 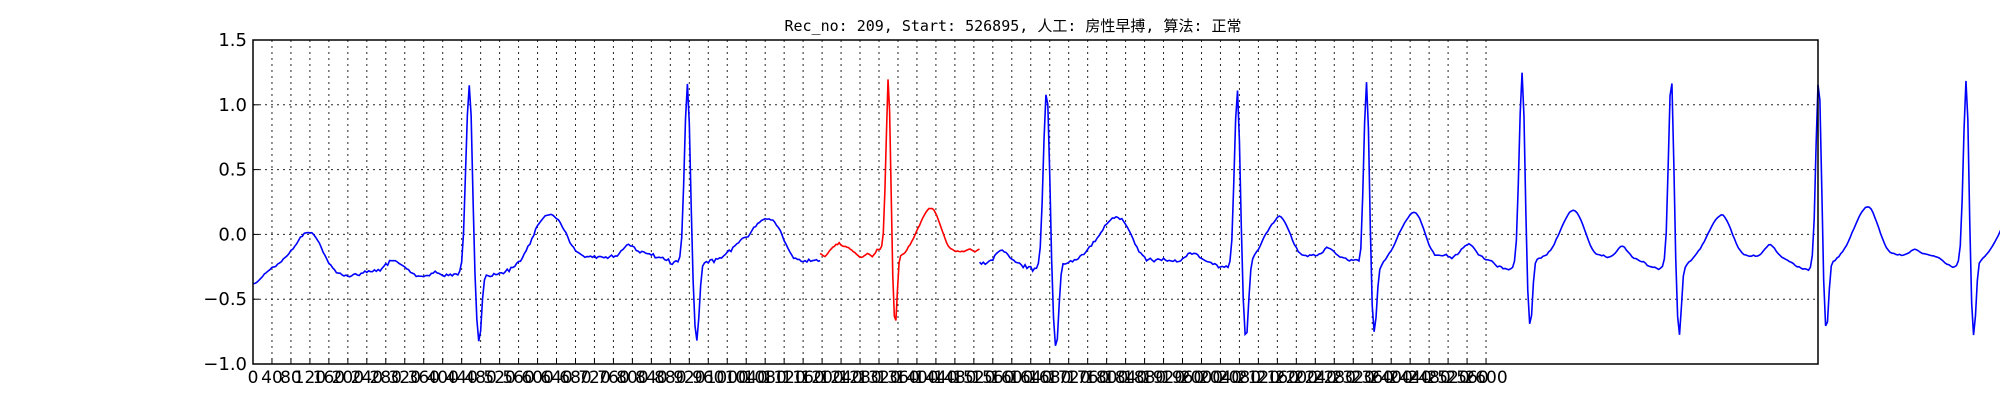 What do you see at coordinates (1353, 378) in the screenshot?
I see `x-tick-label: 2320` at bounding box center [1353, 378].